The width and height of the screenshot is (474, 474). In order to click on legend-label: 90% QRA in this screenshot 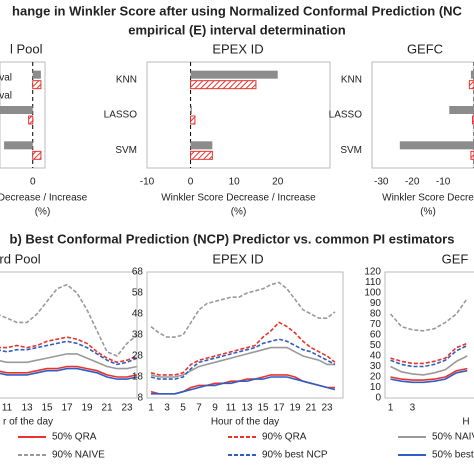, I will do `click(284, 437)`.